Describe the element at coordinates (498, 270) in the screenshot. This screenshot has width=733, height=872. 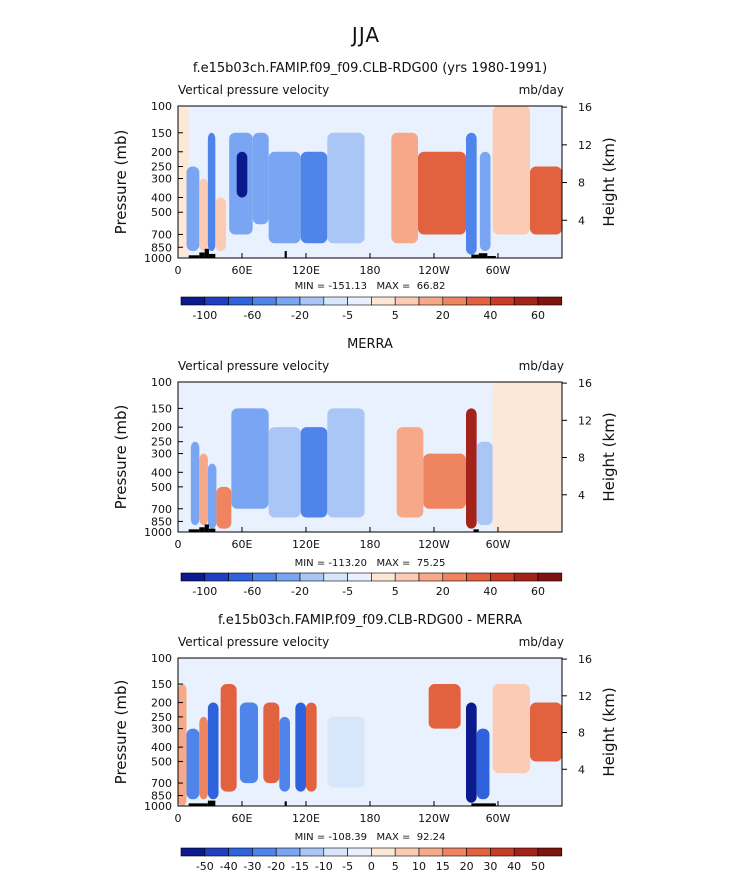
I see `x-tick-label: 60W` at that location.